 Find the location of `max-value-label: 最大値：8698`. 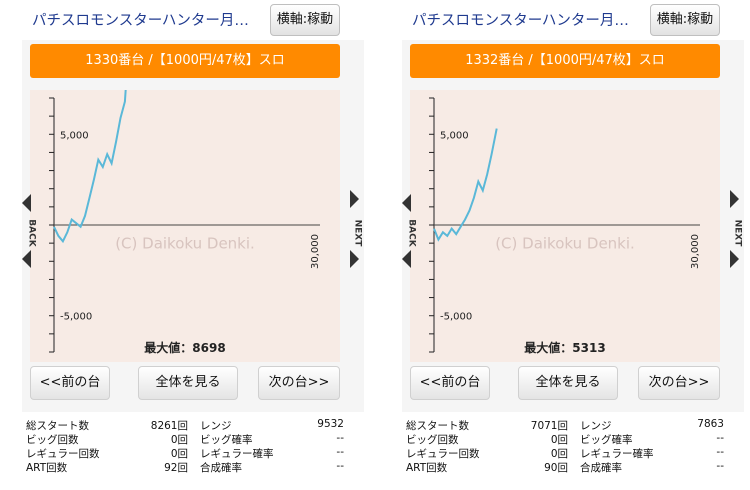

max-value-label: 最大値：8698 is located at coordinates (184, 347).